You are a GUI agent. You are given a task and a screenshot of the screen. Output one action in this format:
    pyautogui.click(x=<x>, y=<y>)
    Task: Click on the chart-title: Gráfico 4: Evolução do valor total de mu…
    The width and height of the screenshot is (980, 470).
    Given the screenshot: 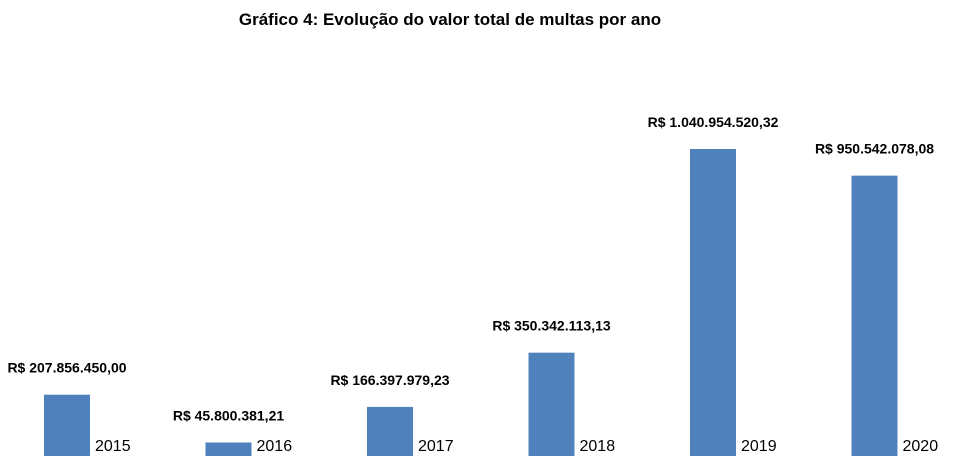 What is the action you would take?
    pyautogui.click(x=450, y=19)
    